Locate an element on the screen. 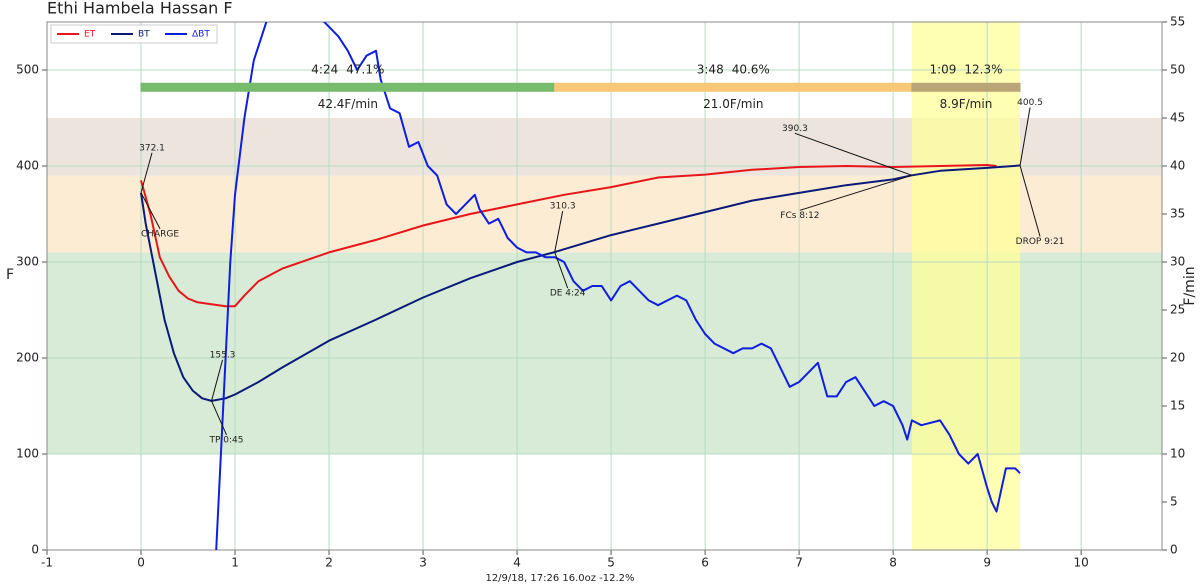 The image size is (1200, 587). phase-time: 4:24 is located at coordinates (324, 69).